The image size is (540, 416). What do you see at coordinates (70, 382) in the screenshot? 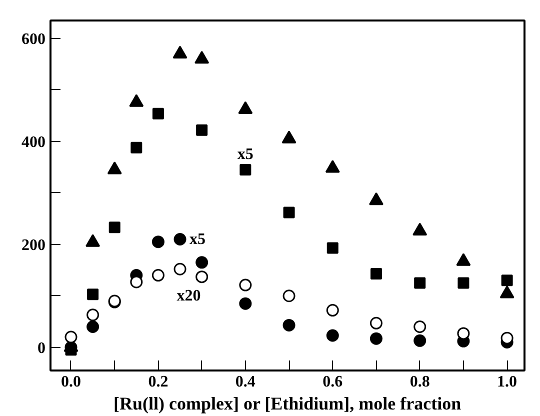
I see `x-tick-label: 0.0` at bounding box center [70, 382].